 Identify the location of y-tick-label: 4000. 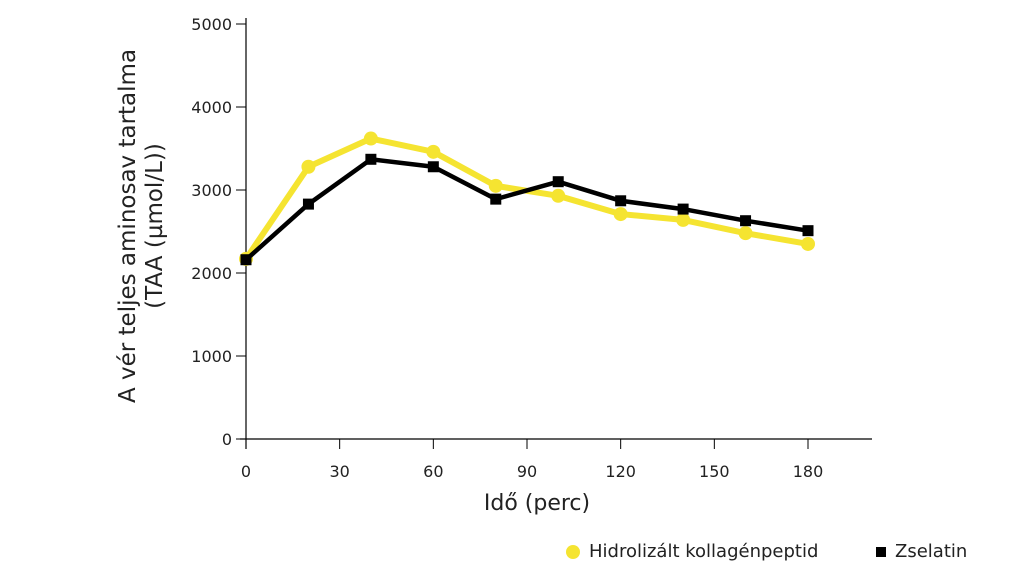
(211, 107).